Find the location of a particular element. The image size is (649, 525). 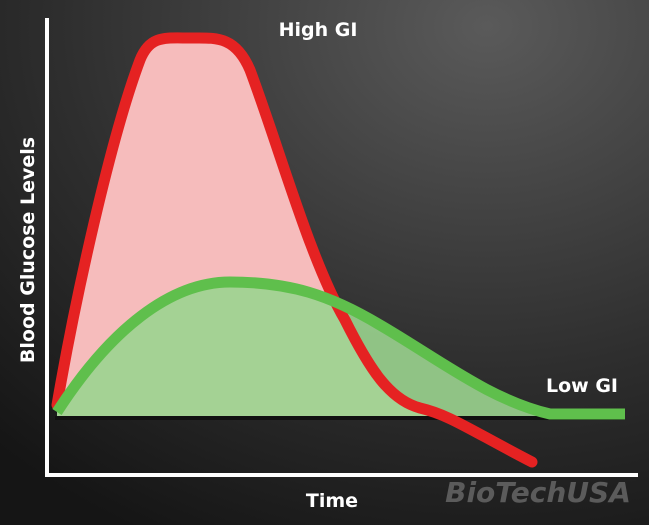

high-gi-label: High GI is located at coordinates (318, 30).